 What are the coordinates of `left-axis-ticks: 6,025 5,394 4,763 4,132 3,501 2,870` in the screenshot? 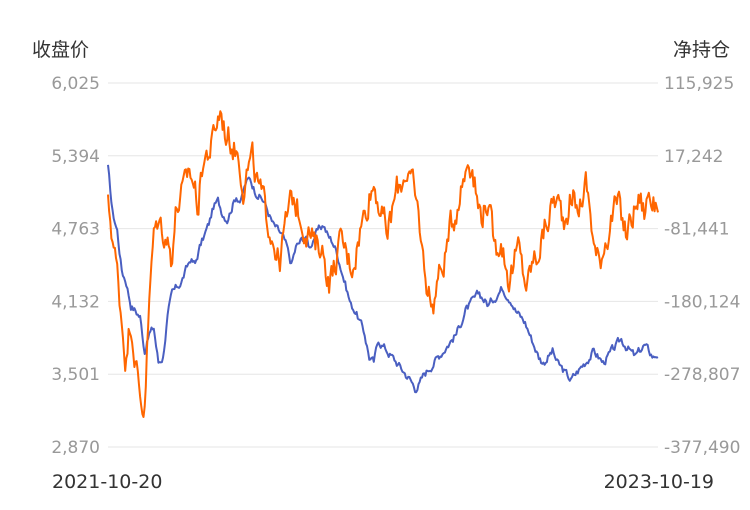 It's located at (75, 266).